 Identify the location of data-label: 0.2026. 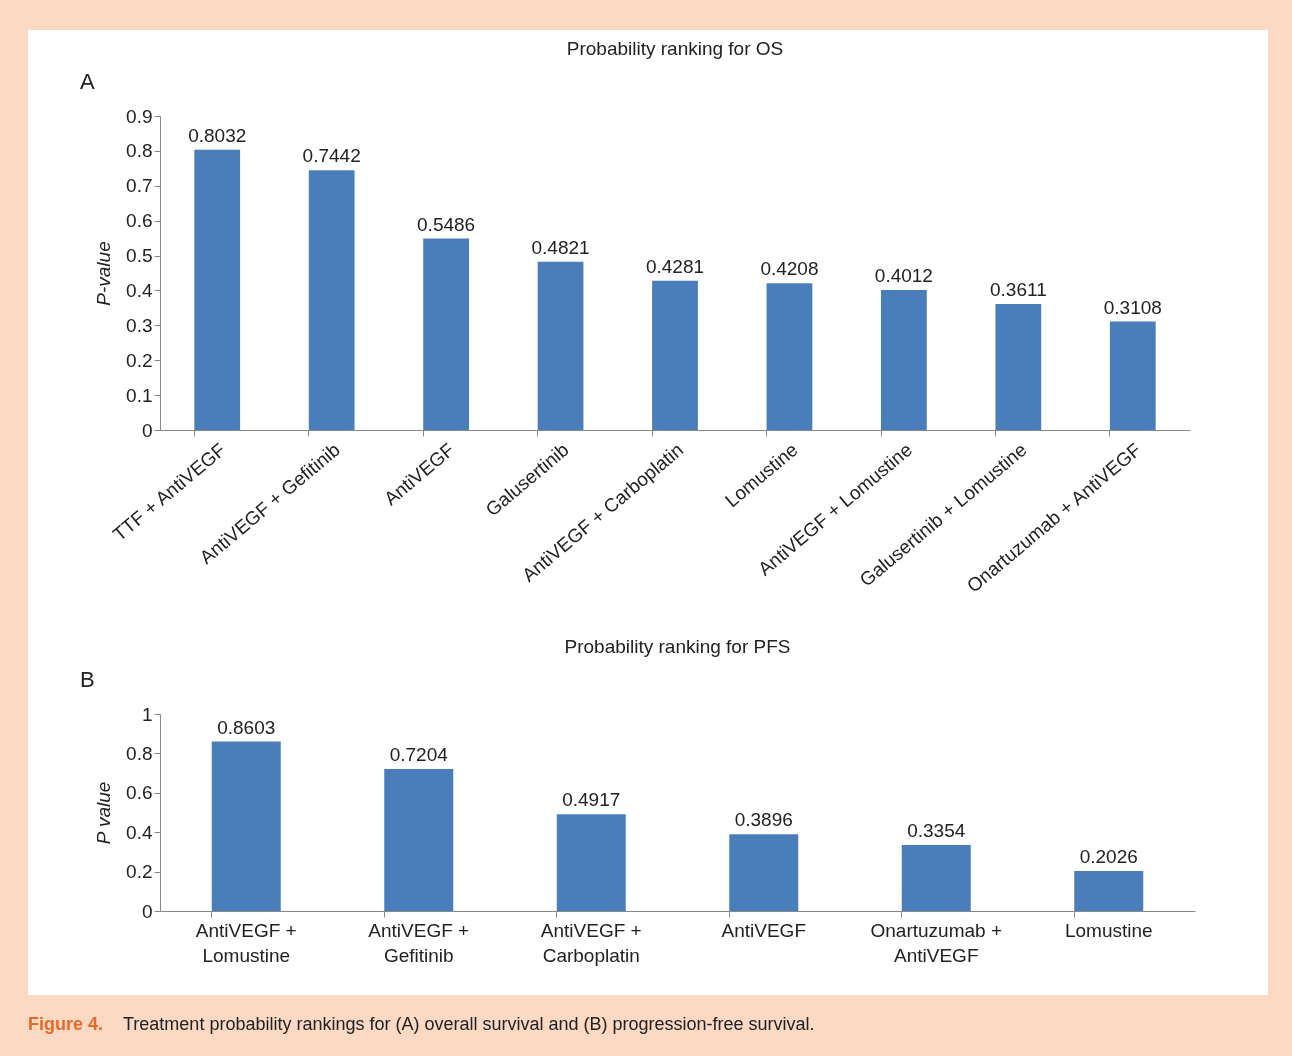
(1108, 857).